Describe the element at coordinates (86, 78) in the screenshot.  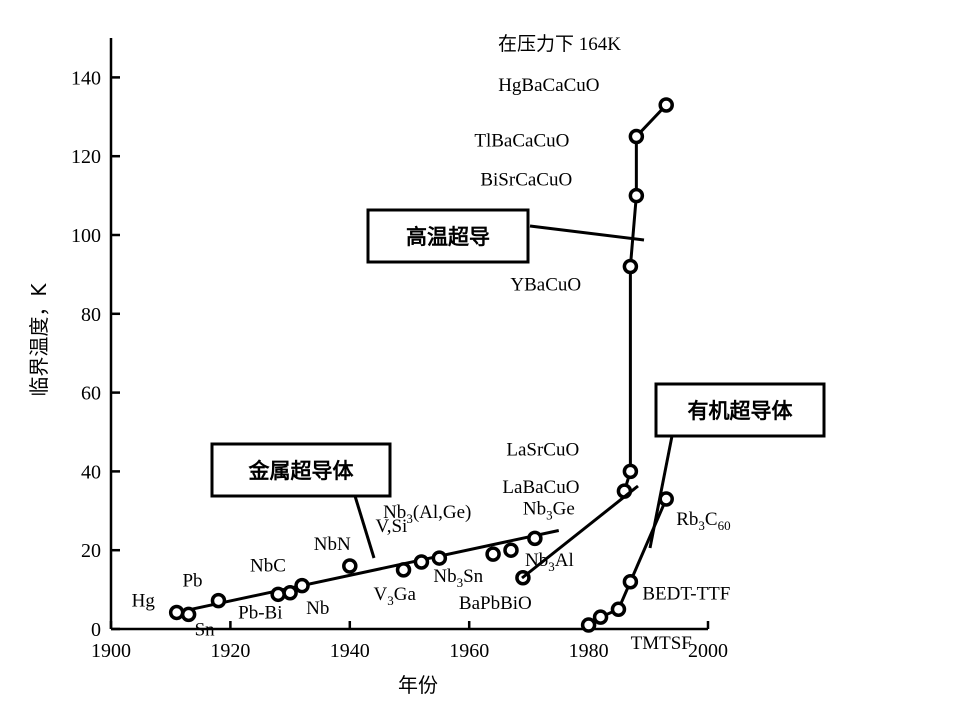
I see `y-tick-label: 140` at that location.